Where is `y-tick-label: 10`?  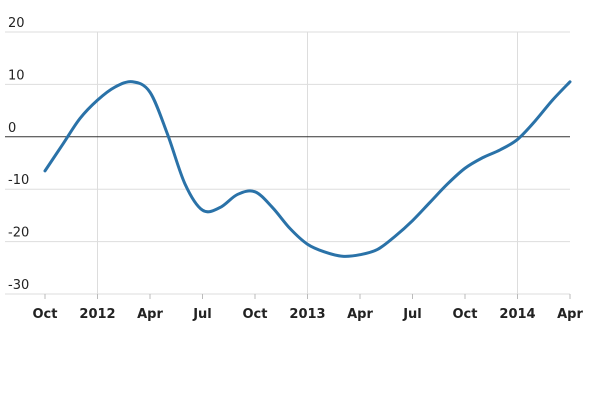 y-tick-label: 10 is located at coordinates (16, 75).